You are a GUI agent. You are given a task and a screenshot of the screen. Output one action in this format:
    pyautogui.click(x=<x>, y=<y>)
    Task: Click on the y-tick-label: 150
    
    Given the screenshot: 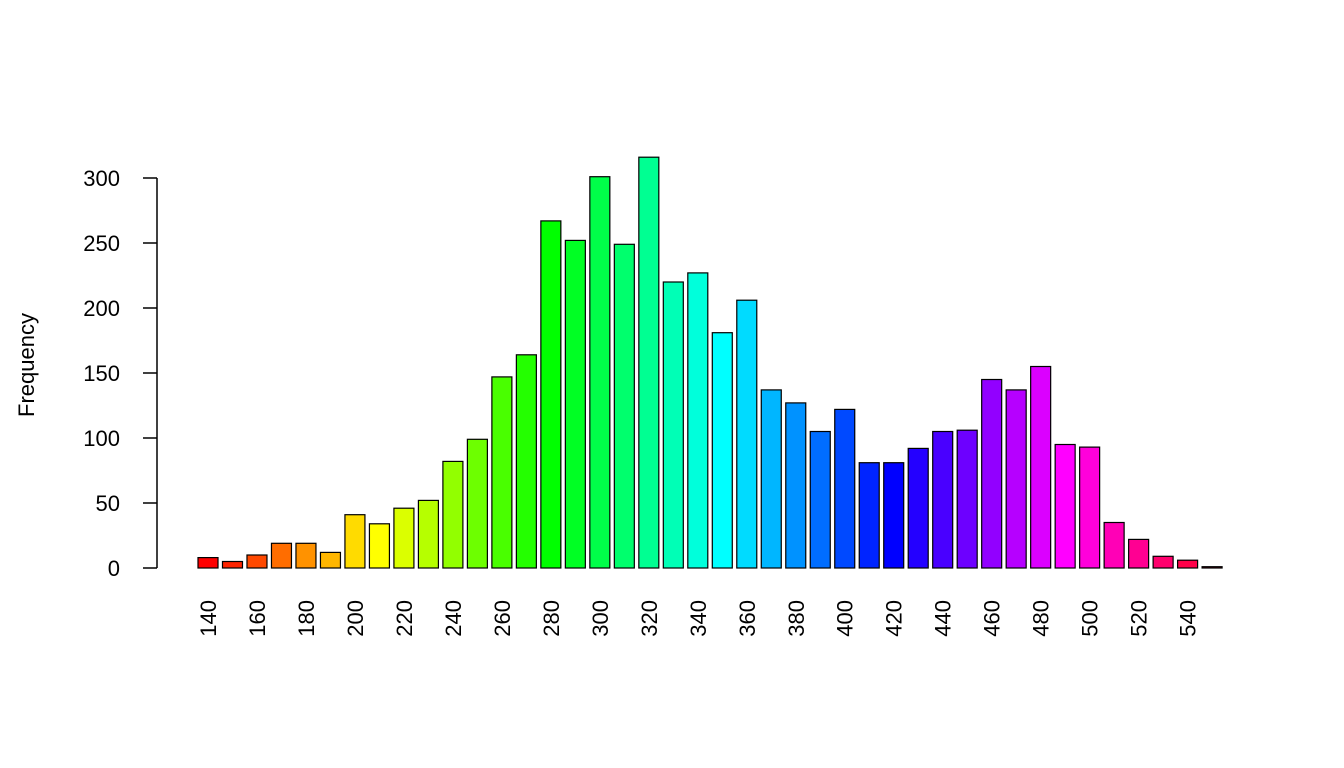 What is the action you would take?
    pyautogui.click(x=101, y=373)
    